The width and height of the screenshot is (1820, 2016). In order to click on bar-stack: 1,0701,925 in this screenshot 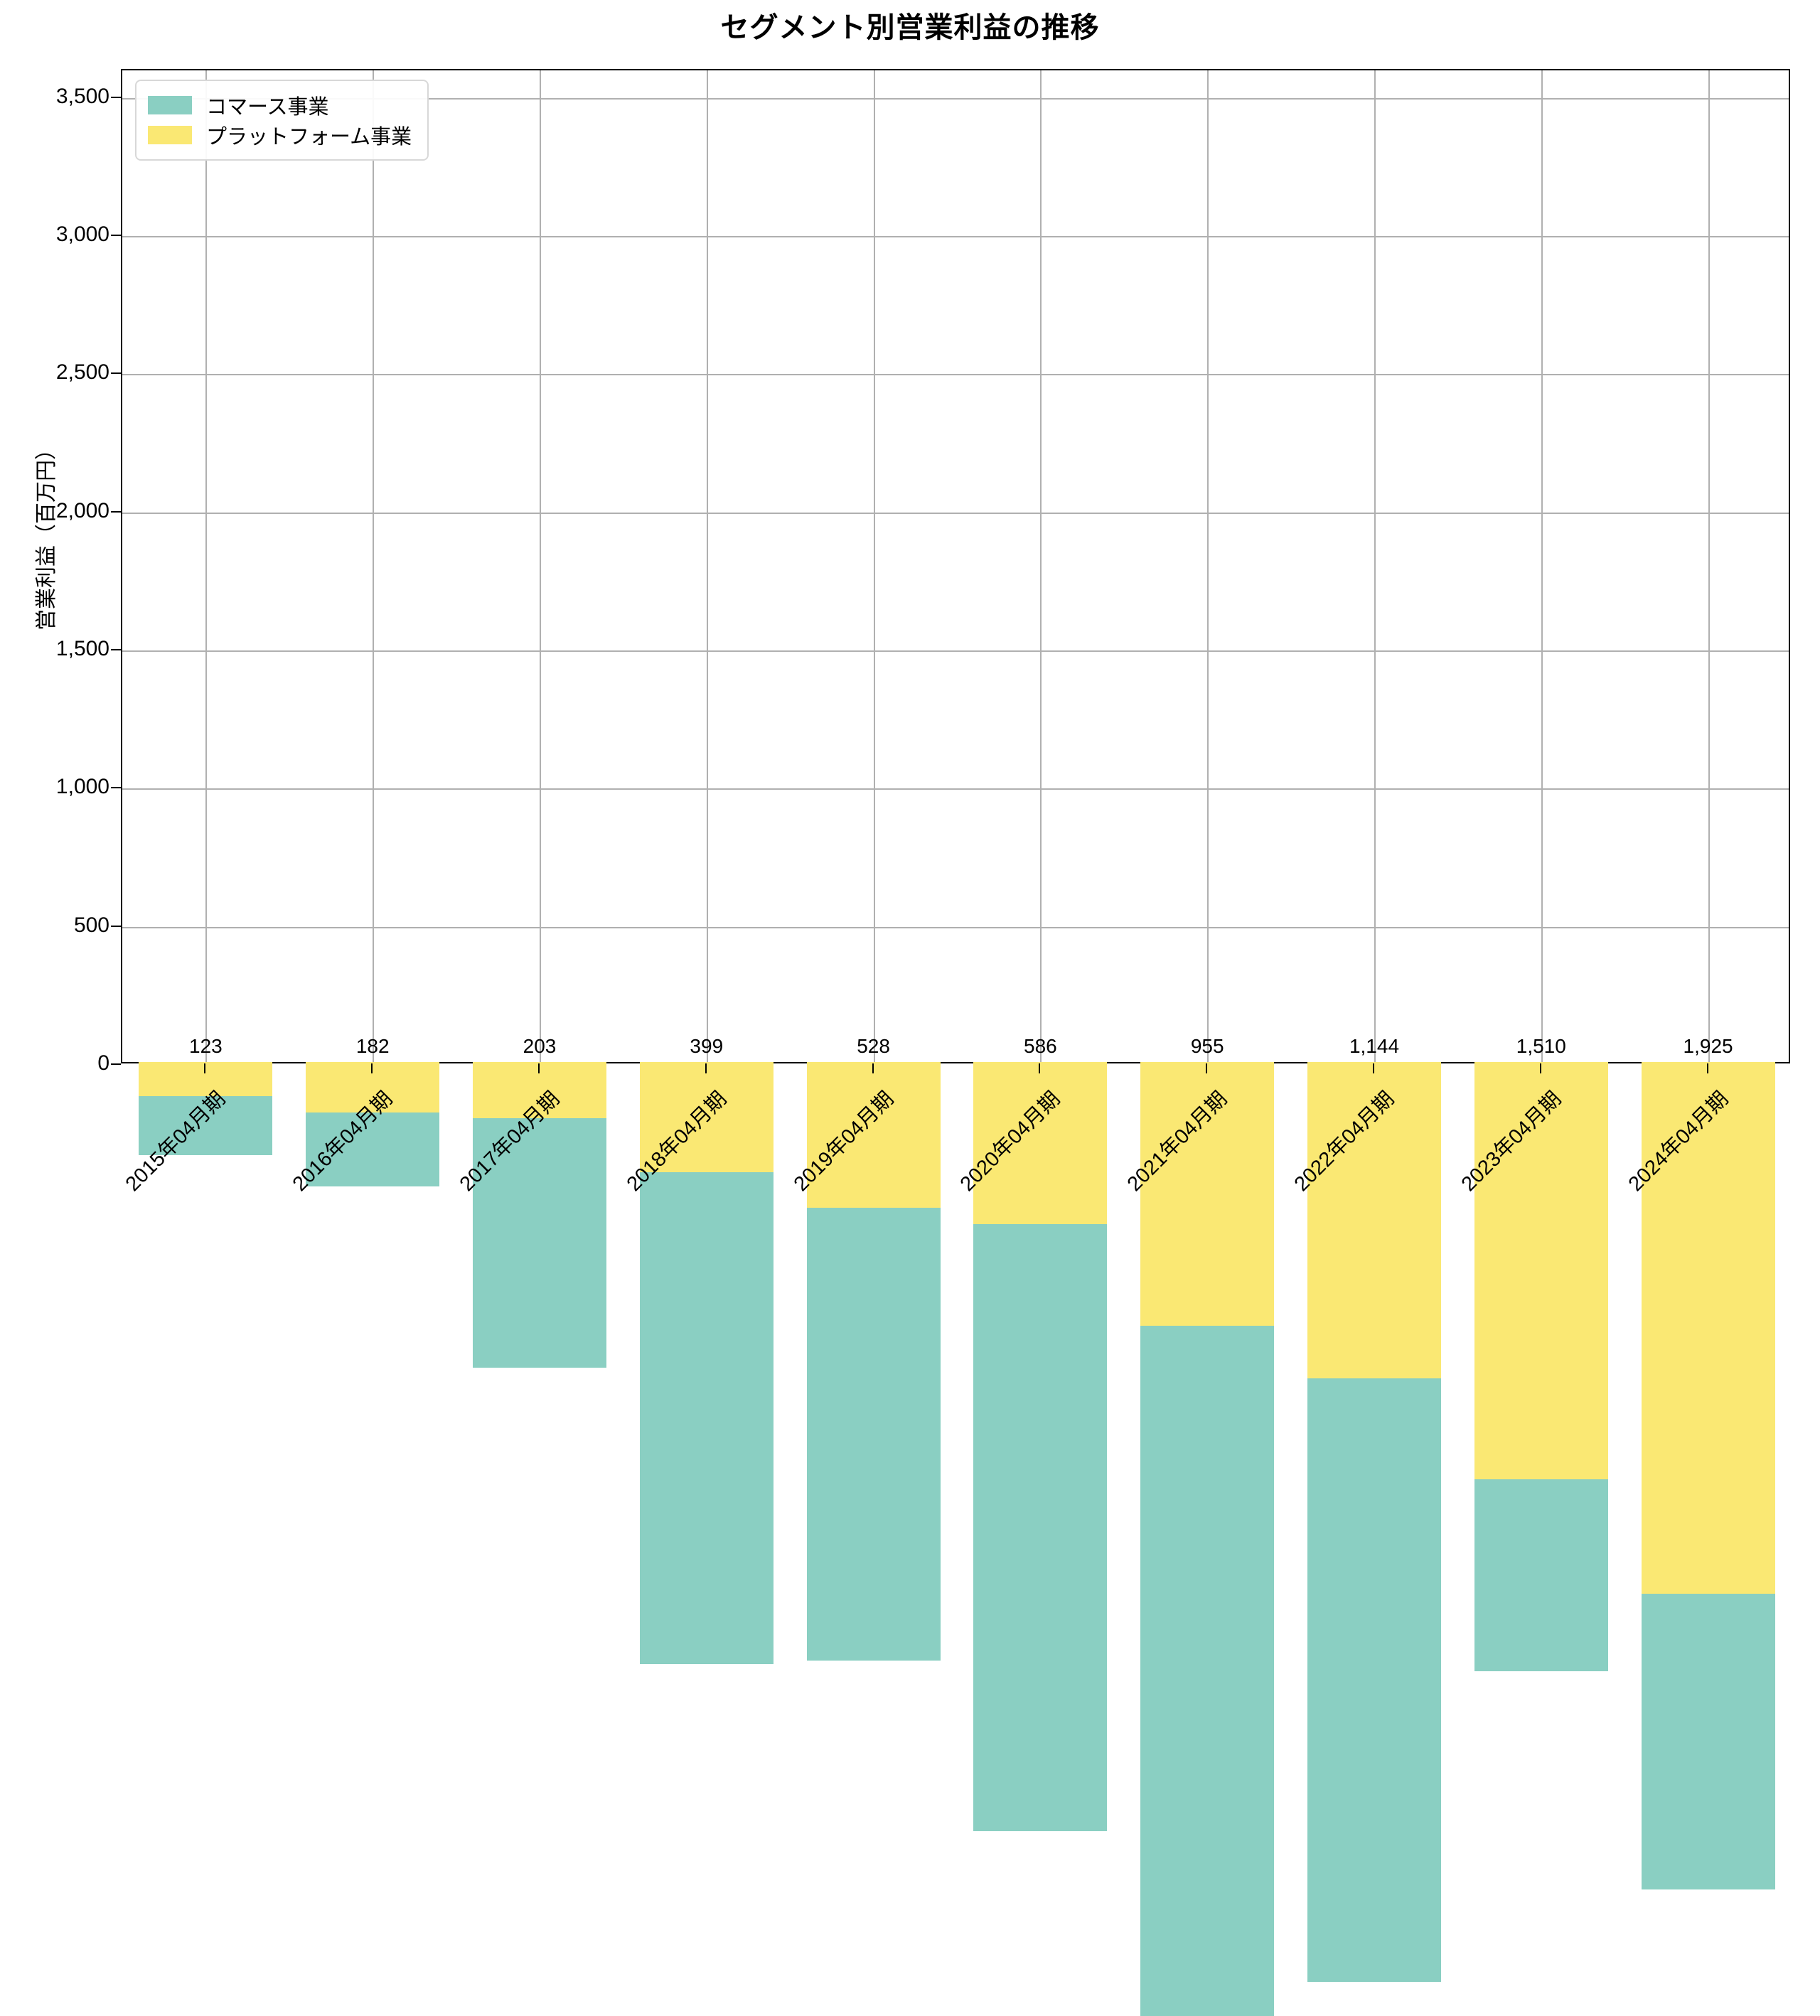, I will do `click(1708, 1062)`.